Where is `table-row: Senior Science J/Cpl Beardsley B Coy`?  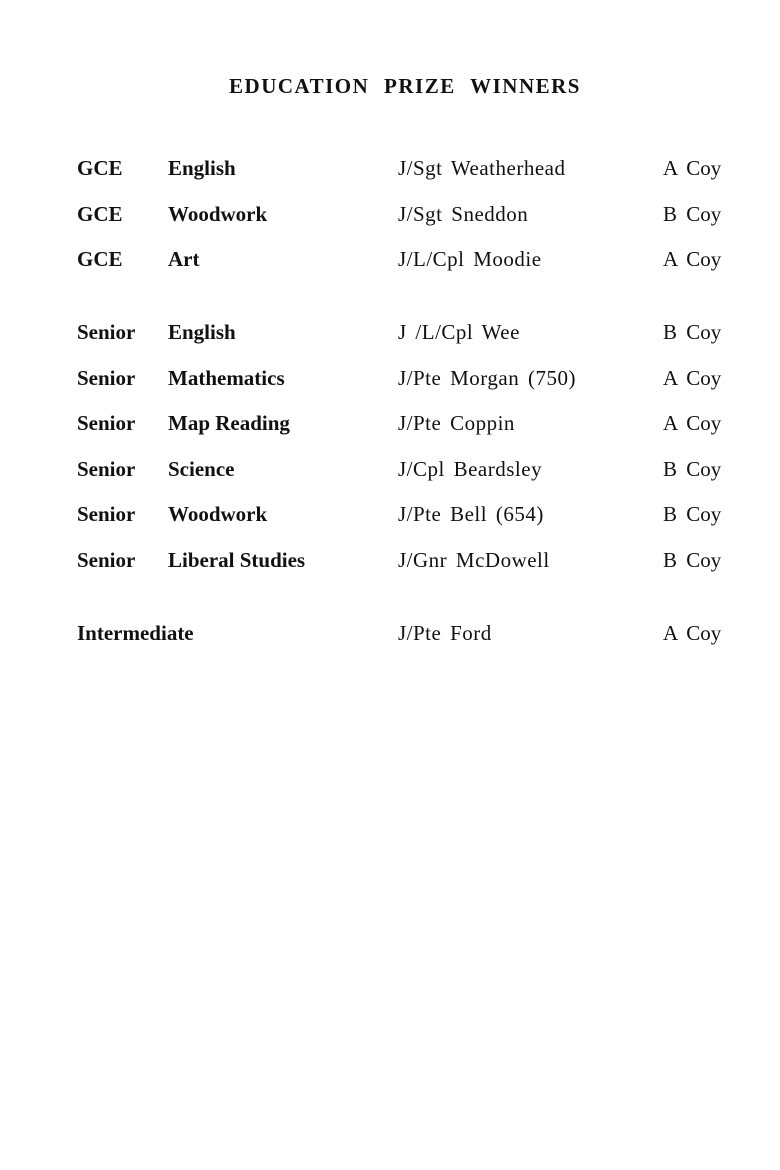 table-row: Senior Science J/Cpl Beardsley B Coy is located at coordinates (390, 472).